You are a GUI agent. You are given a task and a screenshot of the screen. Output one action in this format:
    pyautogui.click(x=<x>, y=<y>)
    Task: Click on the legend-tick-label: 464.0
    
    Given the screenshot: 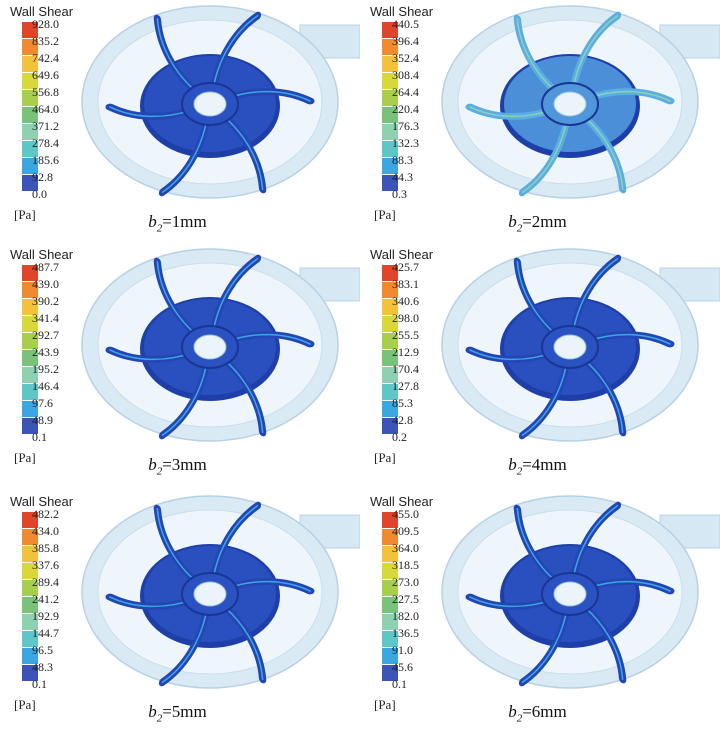 What is the action you would take?
    pyautogui.click(x=45, y=109)
    